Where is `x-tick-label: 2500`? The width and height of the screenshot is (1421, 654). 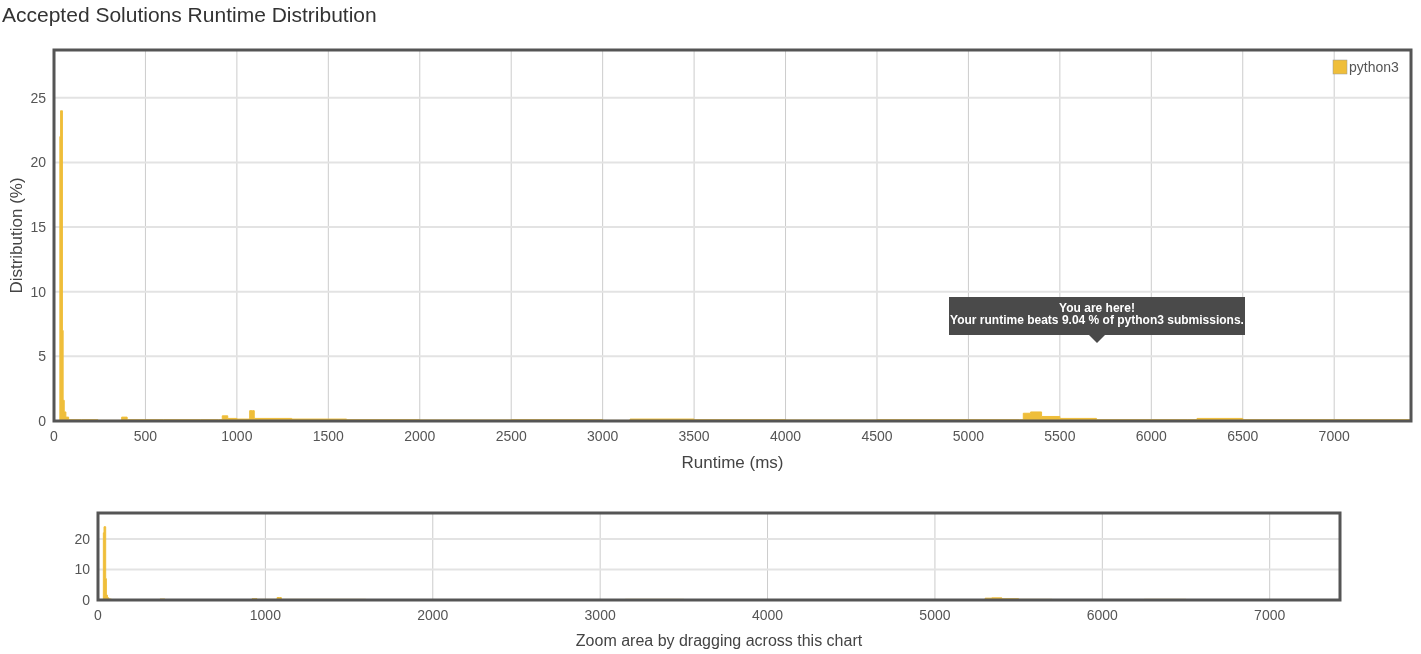 x-tick-label: 2500 is located at coordinates (511, 436).